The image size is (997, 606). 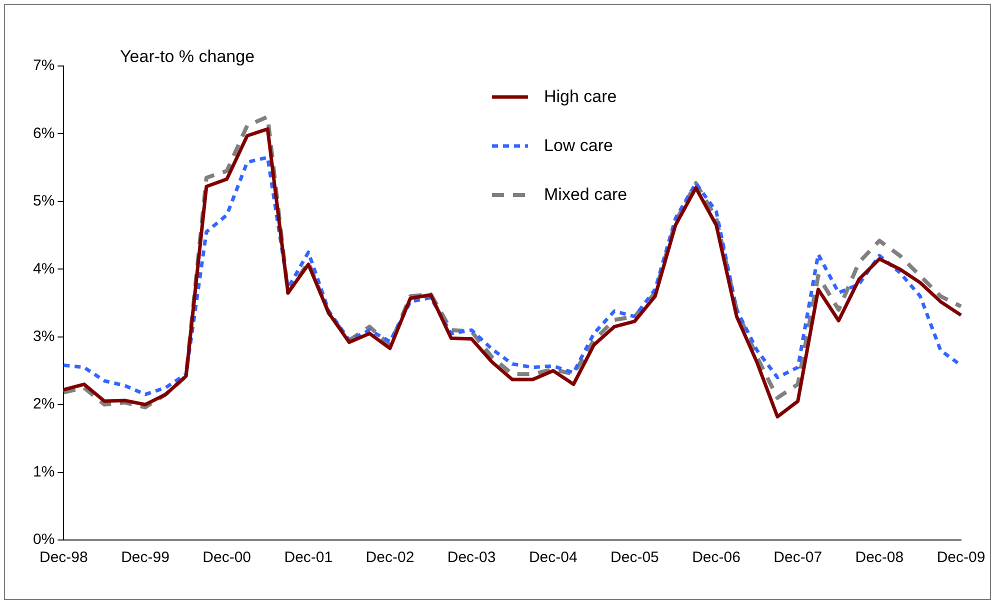 What do you see at coordinates (390, 557) in the screenshot?
I see `x-tick-label: Dec-02` at bounding box center [390, 557].